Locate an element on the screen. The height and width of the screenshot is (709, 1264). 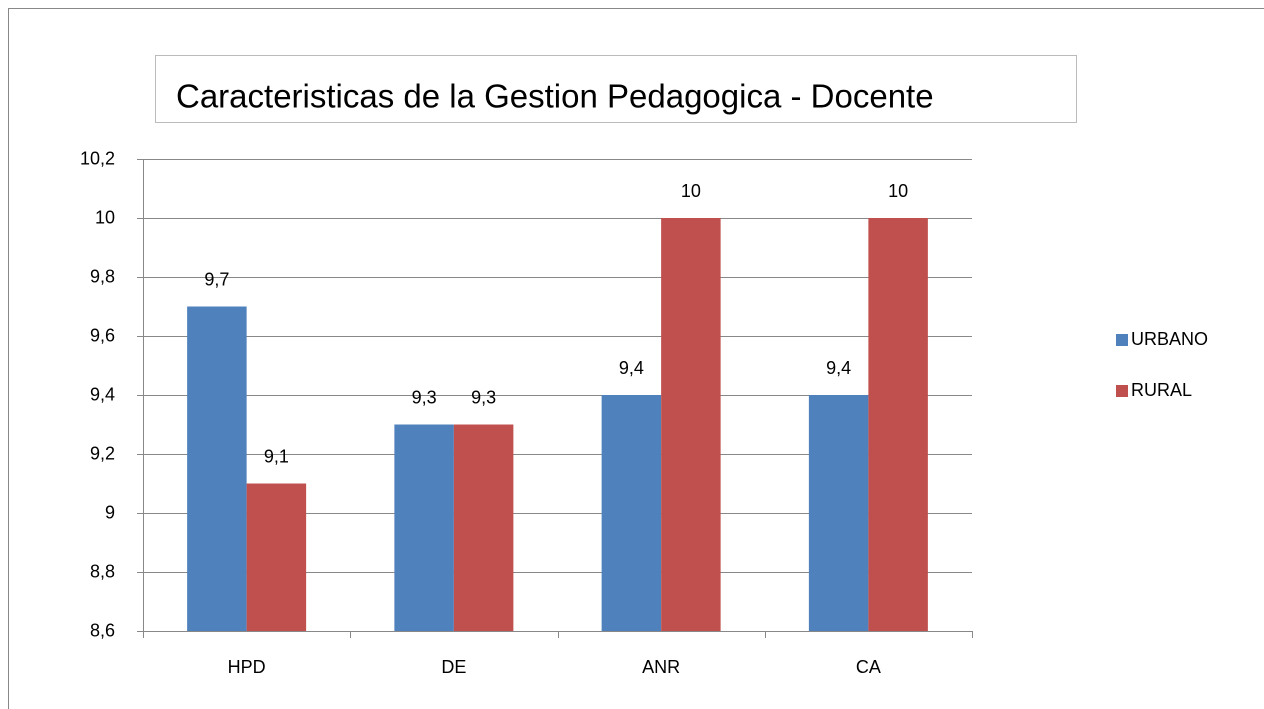
x-tick-label: ANR is located at coordinates (661, 667).